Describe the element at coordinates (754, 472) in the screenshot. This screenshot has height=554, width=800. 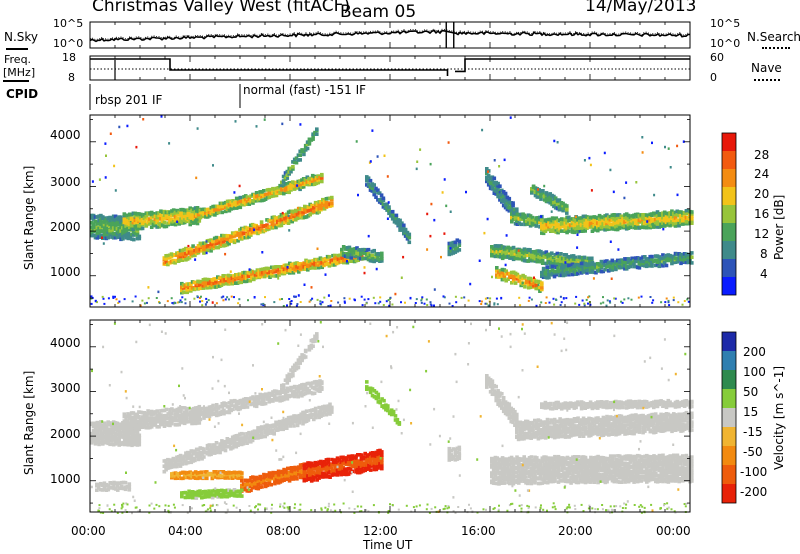
I see `velocity-tick-m100: -100` at that location.